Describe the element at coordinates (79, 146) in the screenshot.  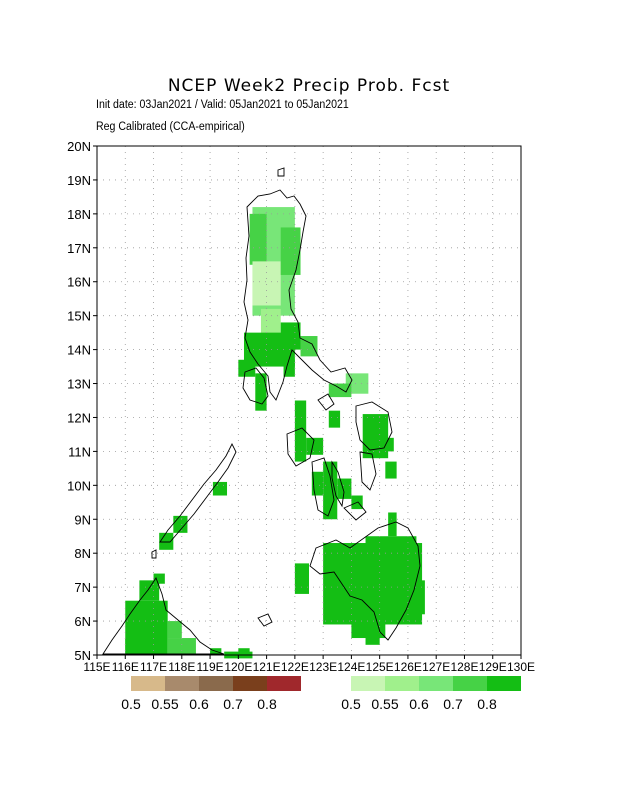
I see `lat-tick-label: 20N` at that location.